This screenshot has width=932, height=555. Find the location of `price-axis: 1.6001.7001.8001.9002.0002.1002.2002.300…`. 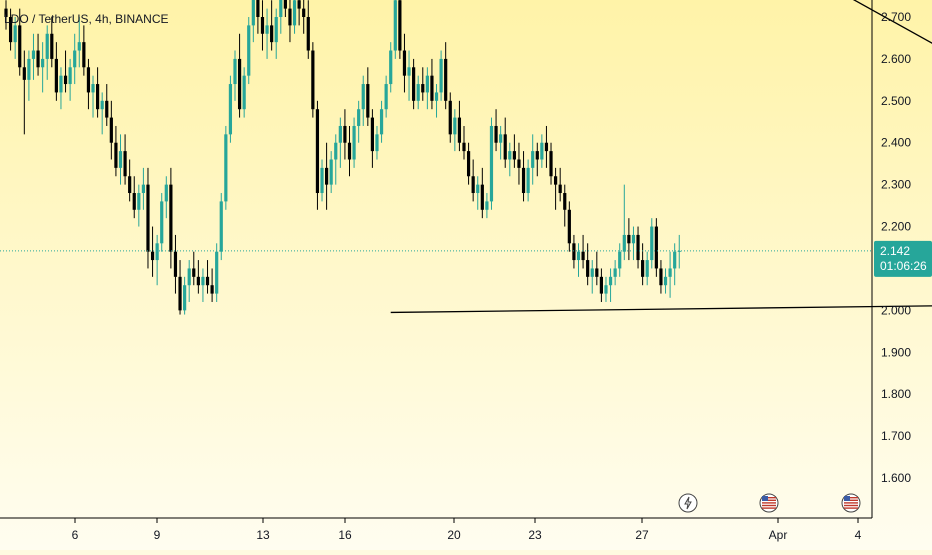

price-axis: 1.6001.7001.8001.9002.0002.1002.2002.300… is located at coordinates (896, 247).